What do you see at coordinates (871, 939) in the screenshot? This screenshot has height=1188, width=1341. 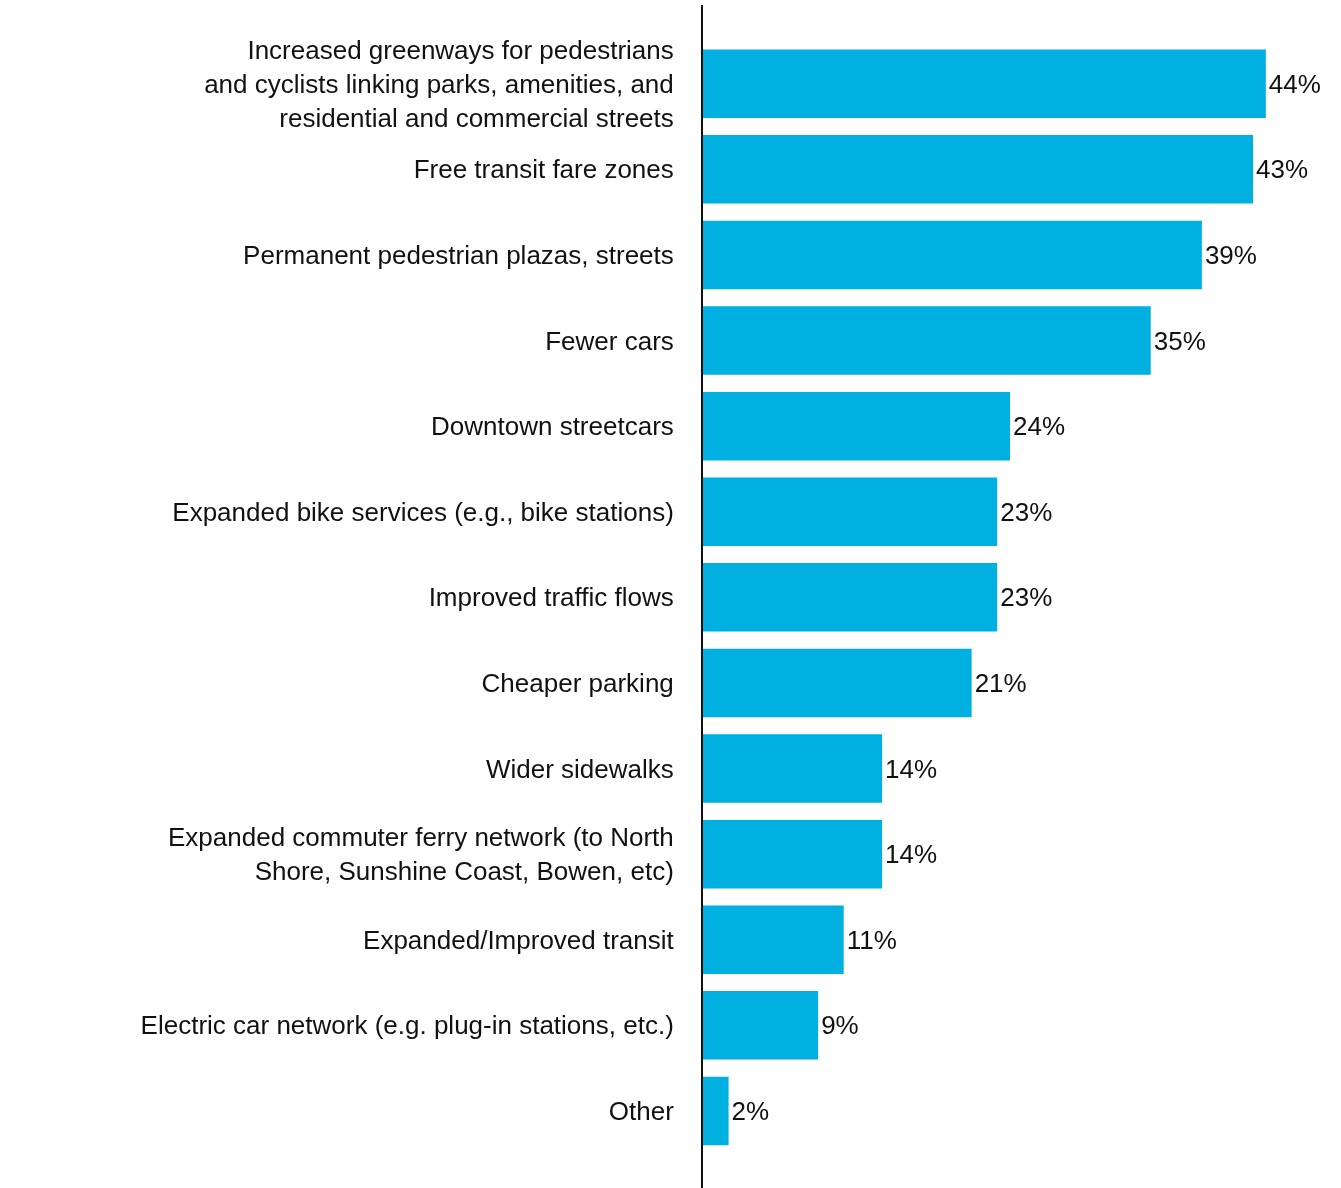 I see `data-label: 11%` at bounding box center [871, 939].